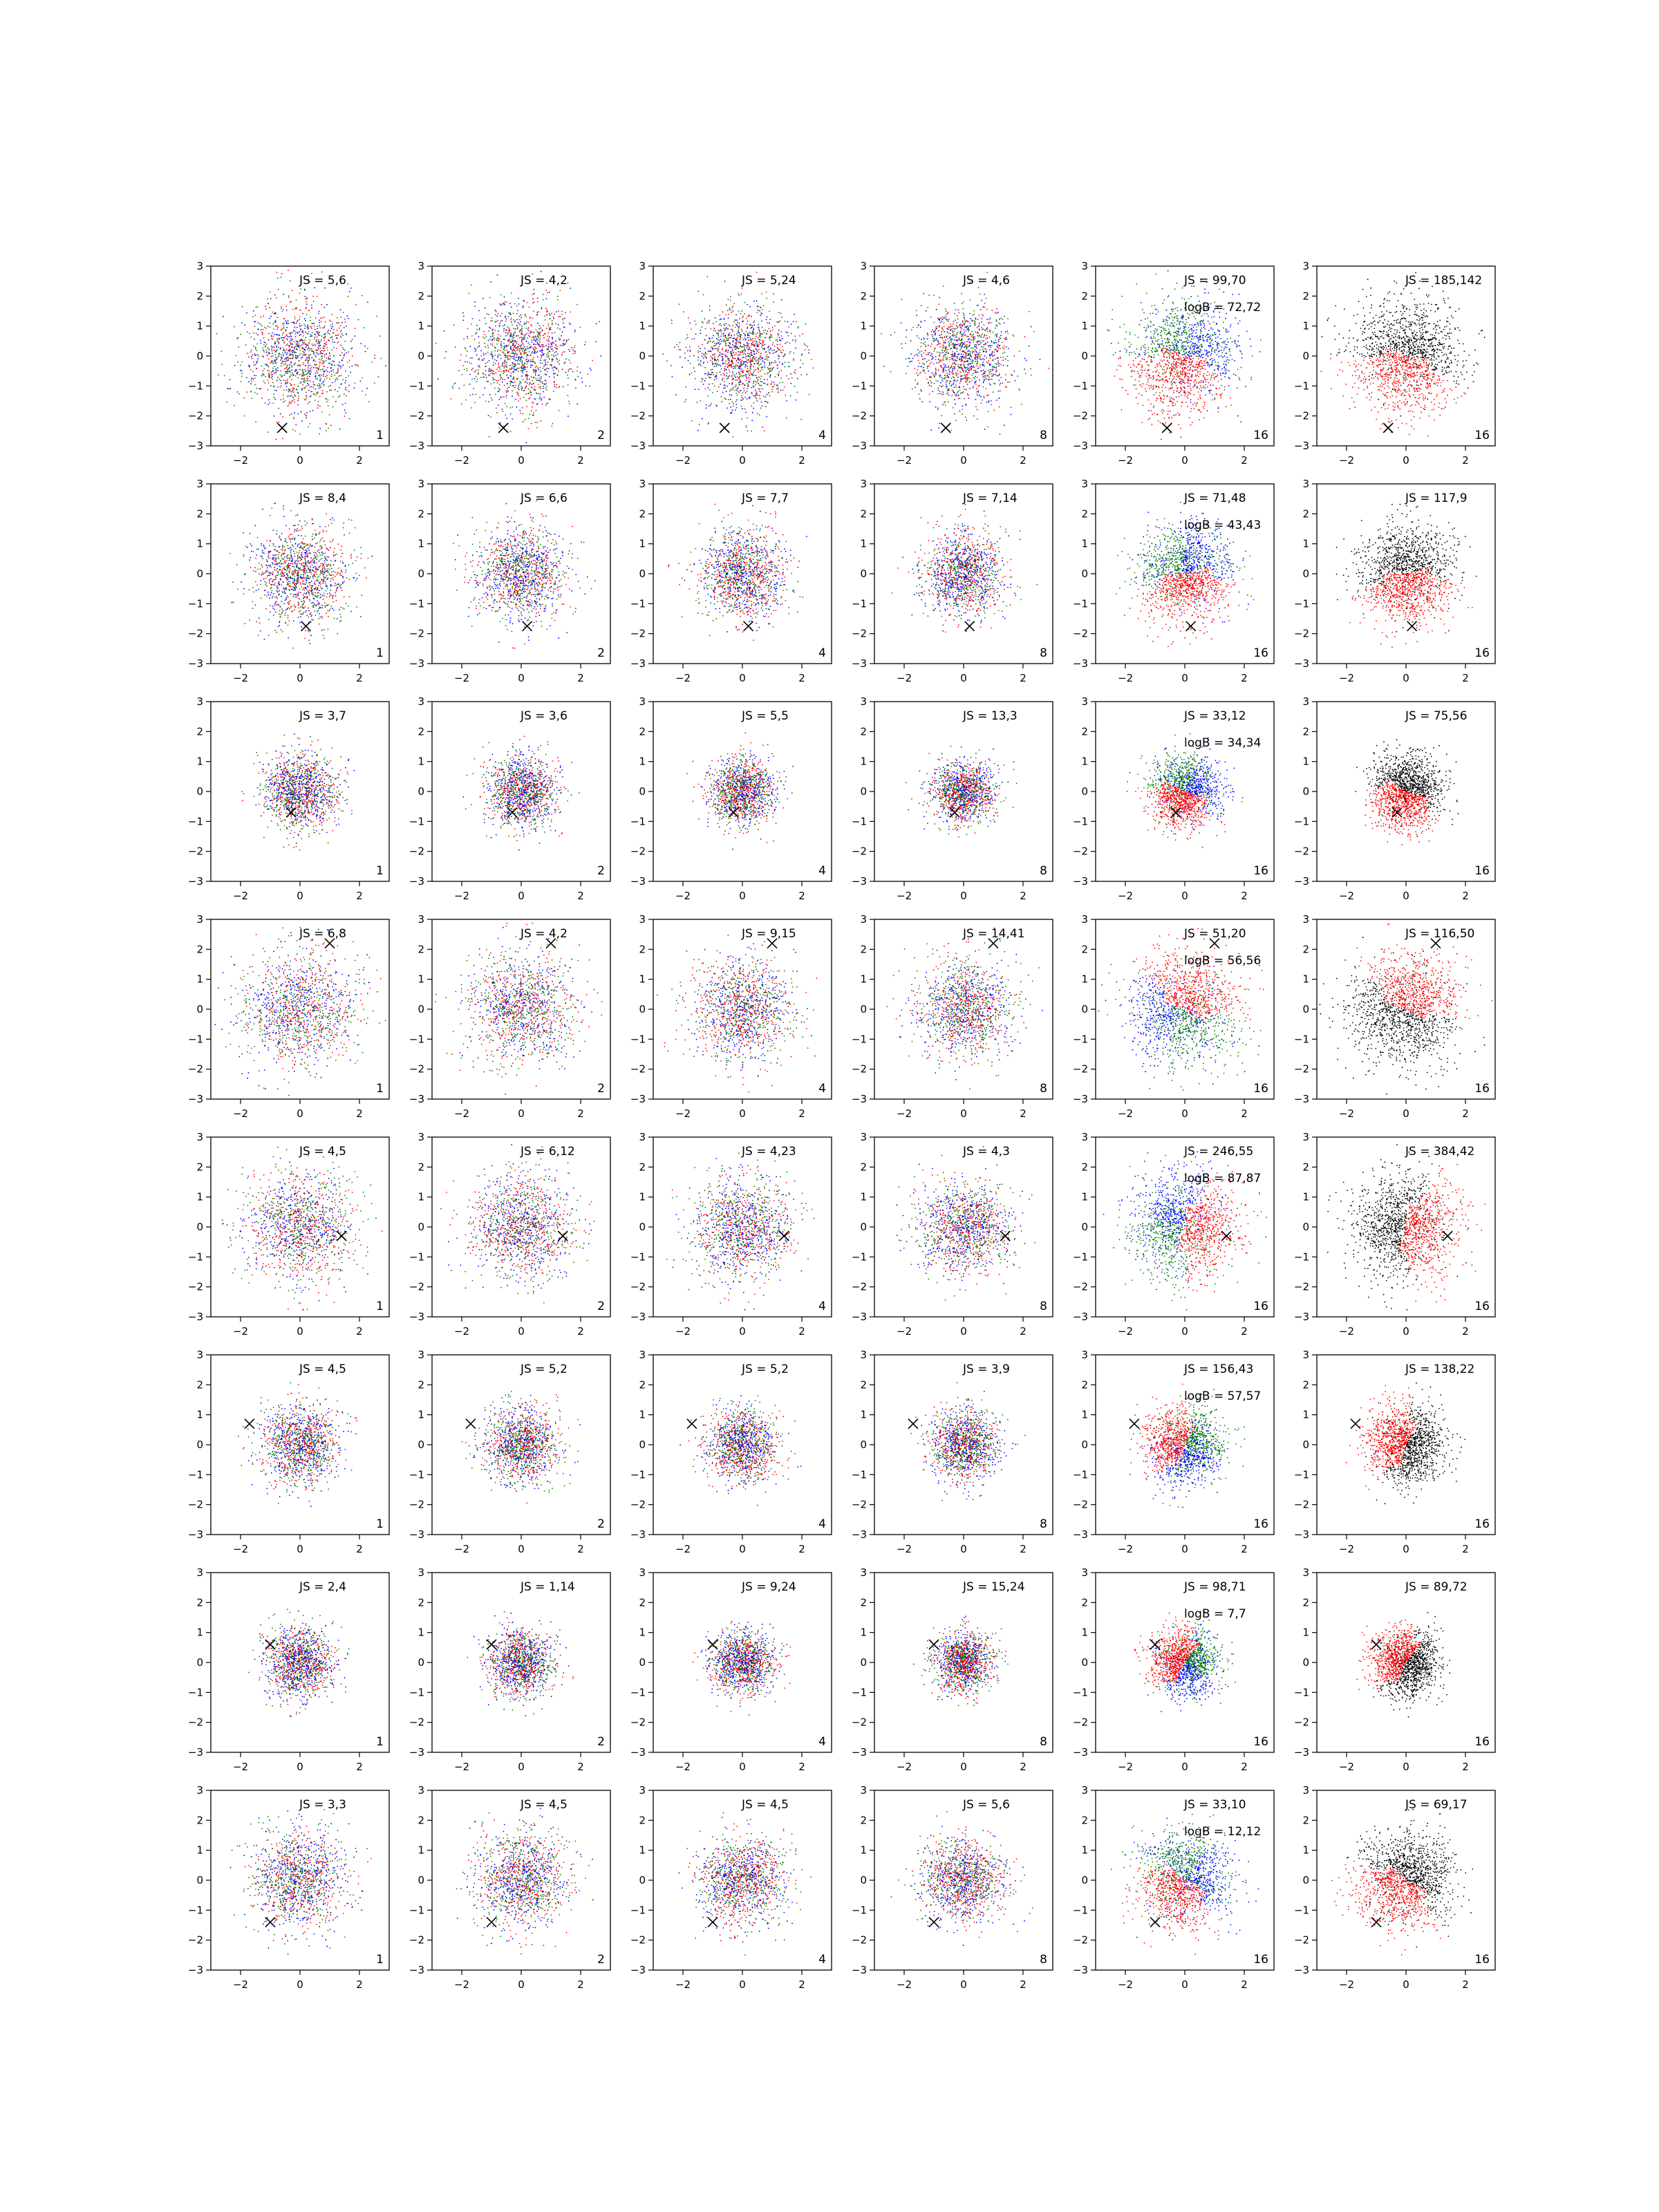 Image resolution: width=1659 pixels, height=2212 pixels. I want to click on y-tick-label: 0, so click(643, 356).